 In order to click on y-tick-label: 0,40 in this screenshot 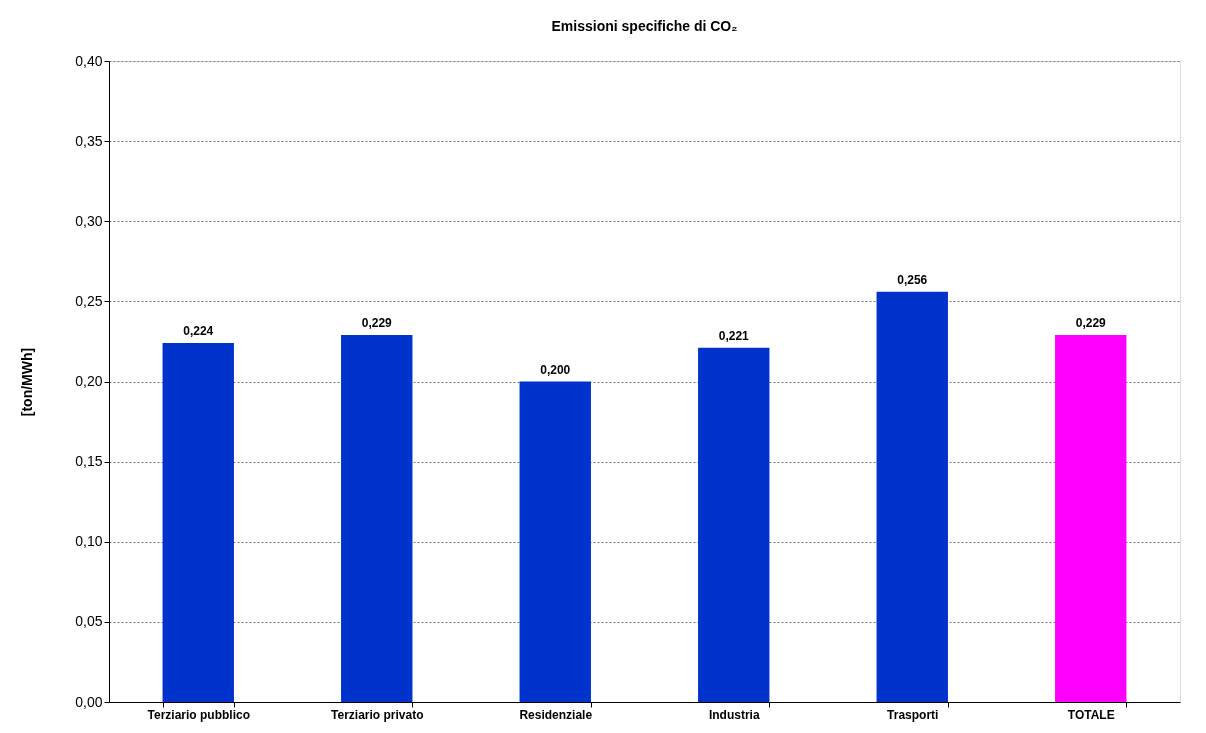, I will do `click(89, 60)`.